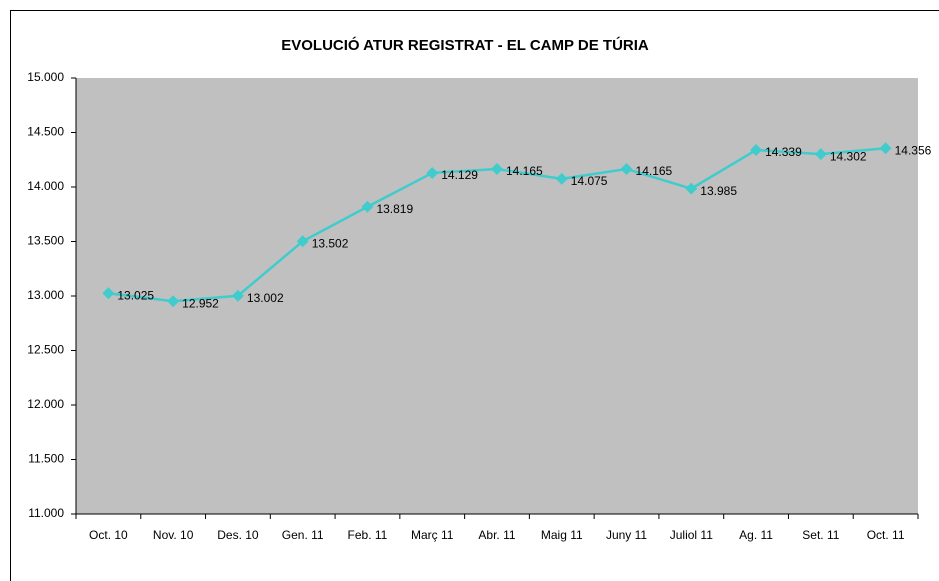 This screenshot has height=581, width=939. Describe the element at coordinates (45, 350) in the screenshot. I see `y-tick-label: 12.500` at that location.